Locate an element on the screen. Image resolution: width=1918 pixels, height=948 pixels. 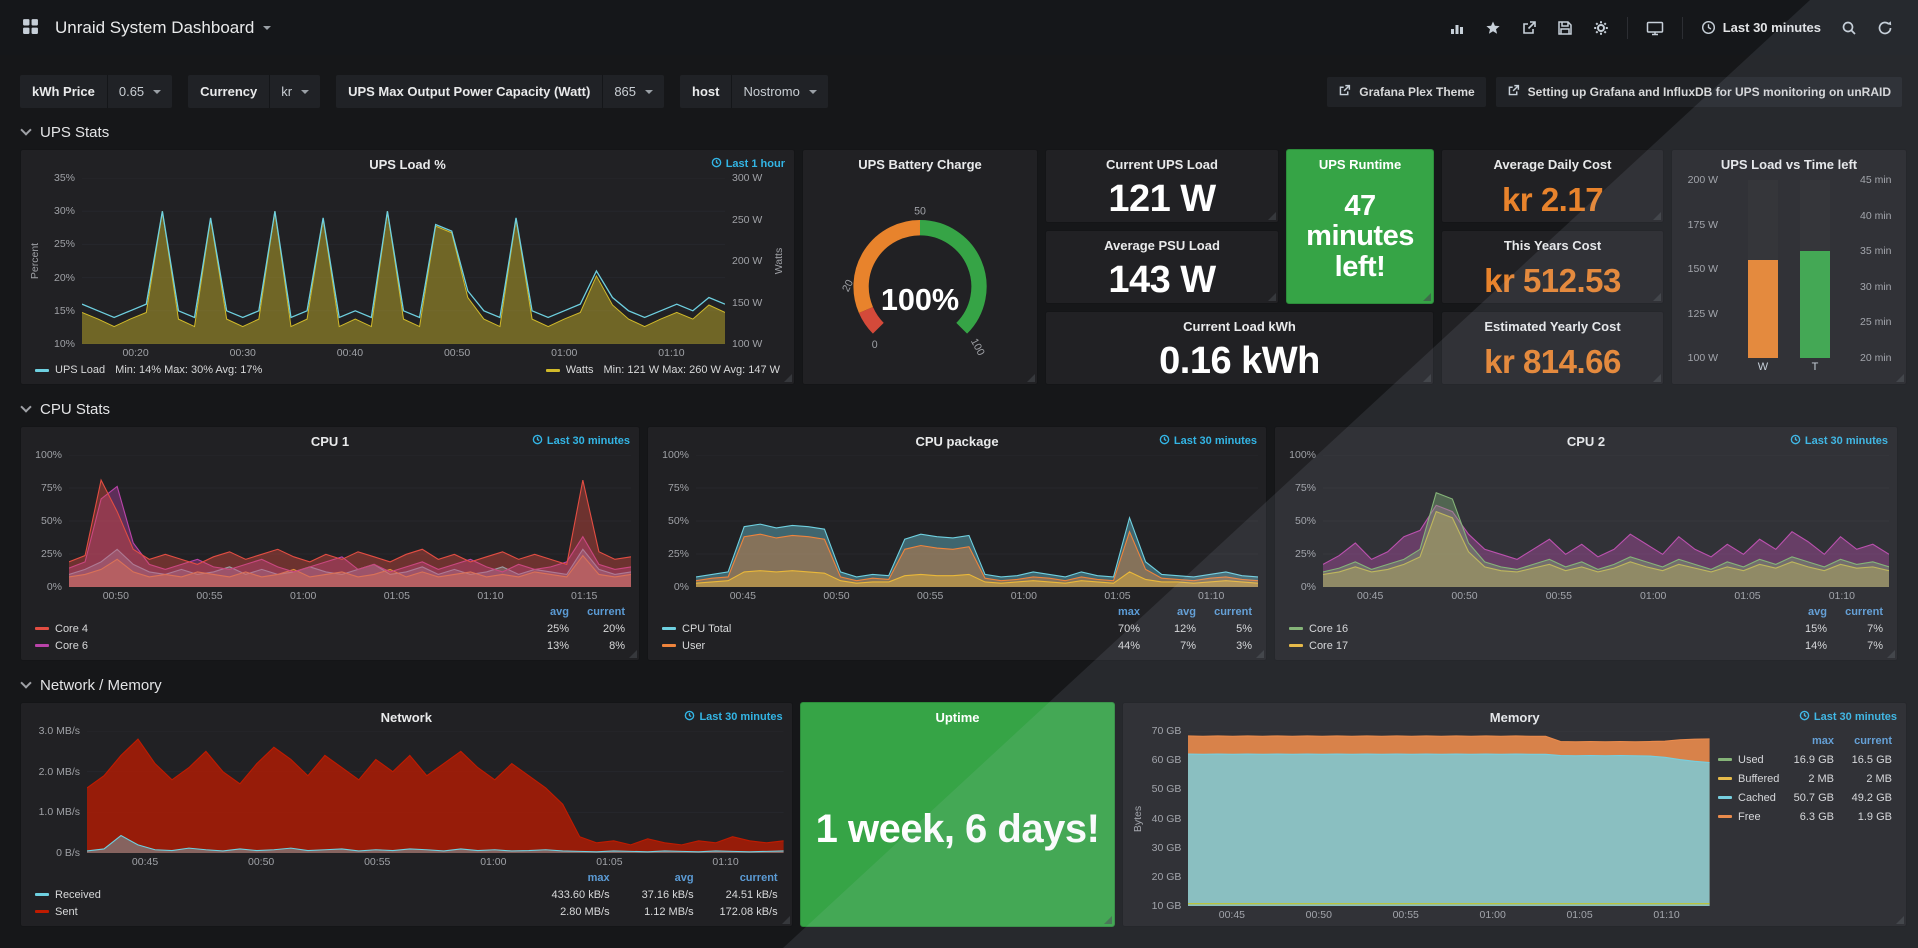
legend-series: Free 6.3 GB 1.9 GB is located at coordinates (1805, 816).